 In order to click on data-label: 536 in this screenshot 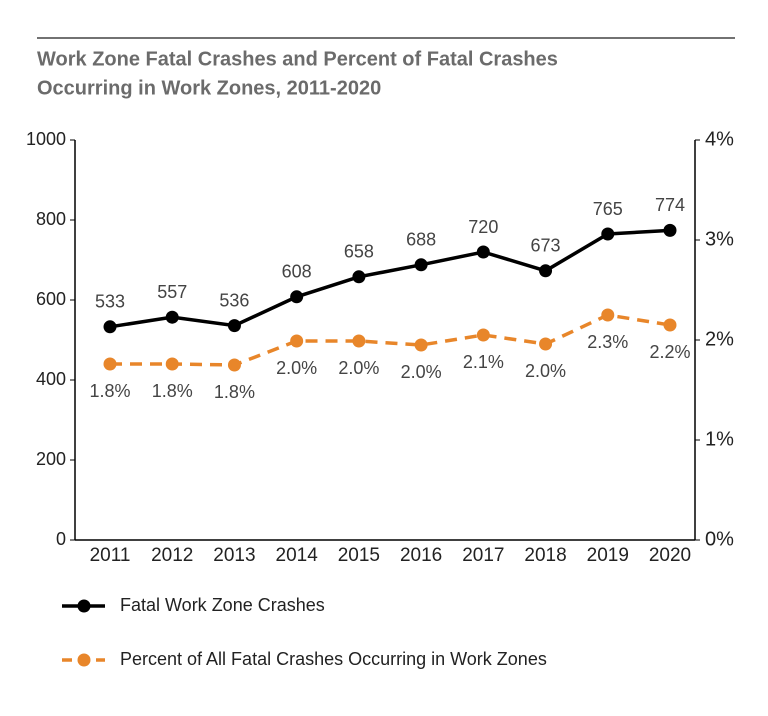, I will do `click(234, 300)`.